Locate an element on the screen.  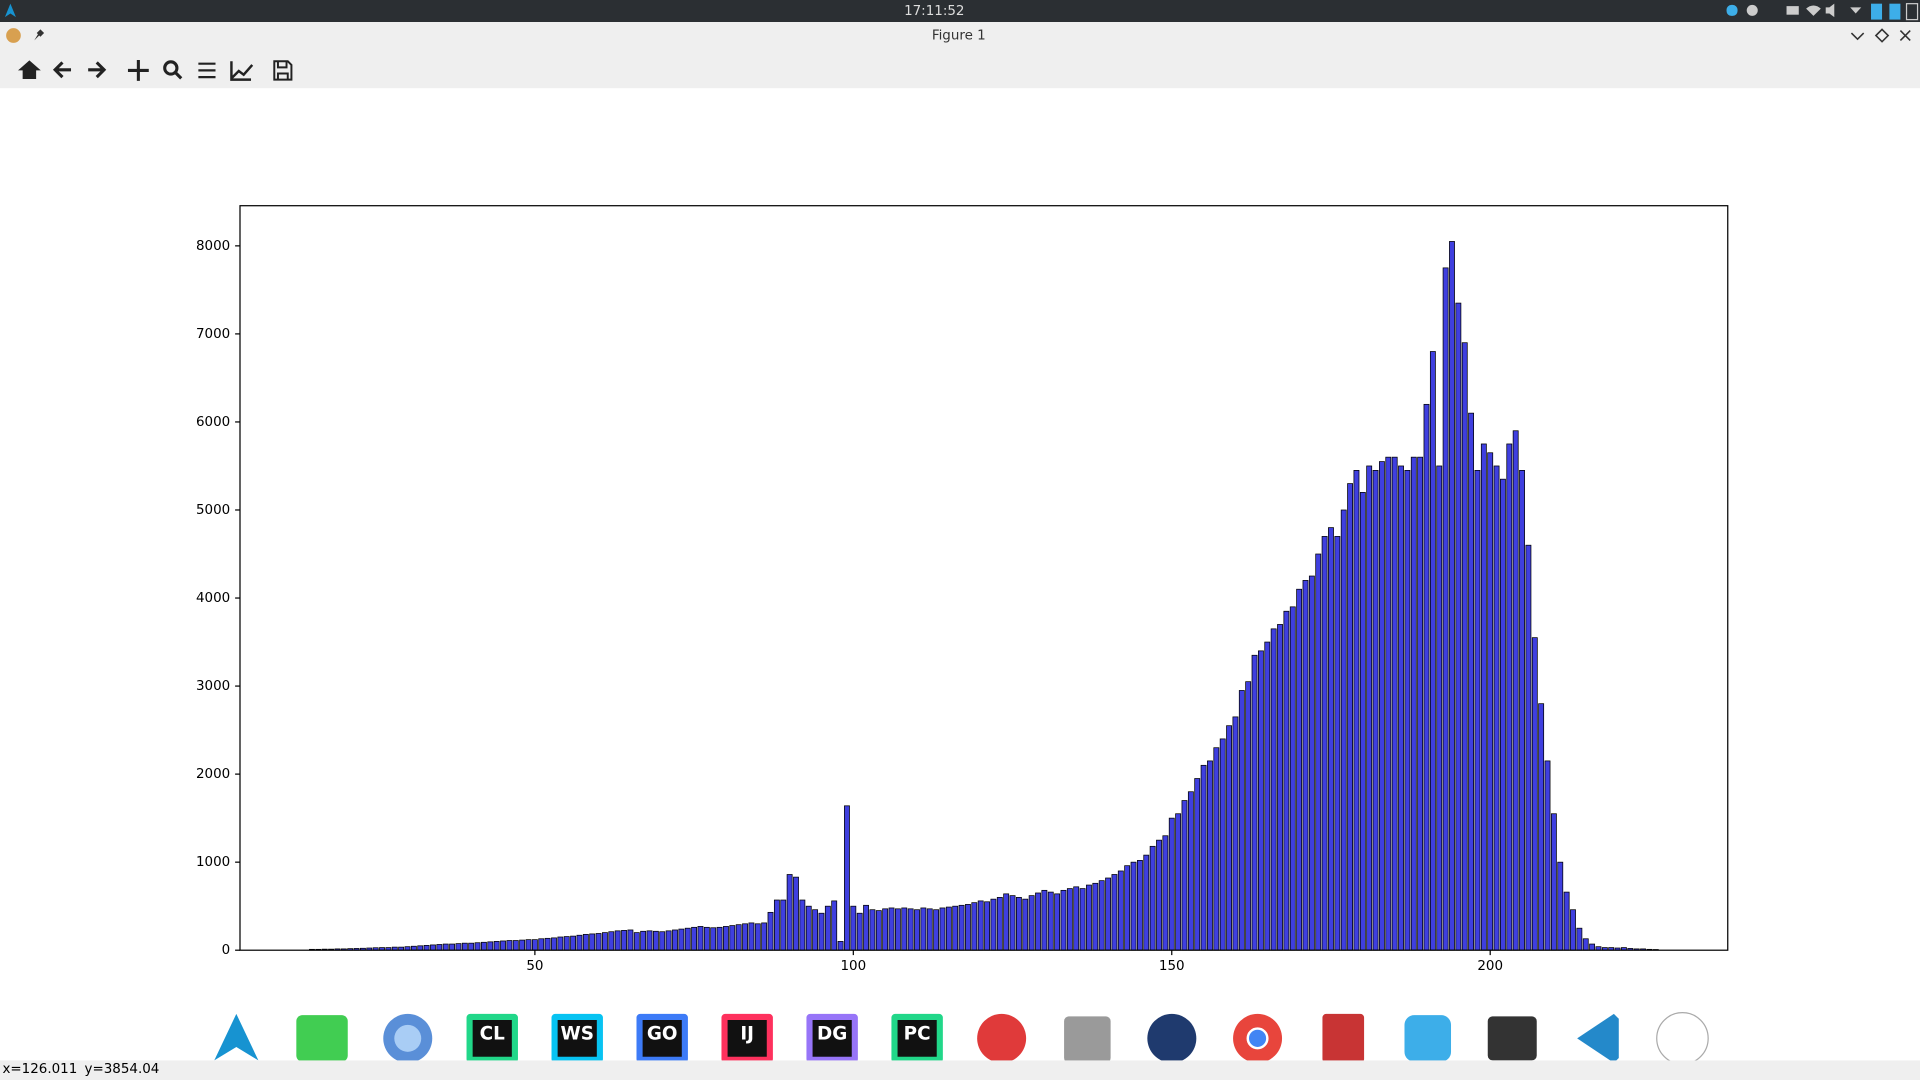
dock-terminal is located at coordinates (1512, 1038).